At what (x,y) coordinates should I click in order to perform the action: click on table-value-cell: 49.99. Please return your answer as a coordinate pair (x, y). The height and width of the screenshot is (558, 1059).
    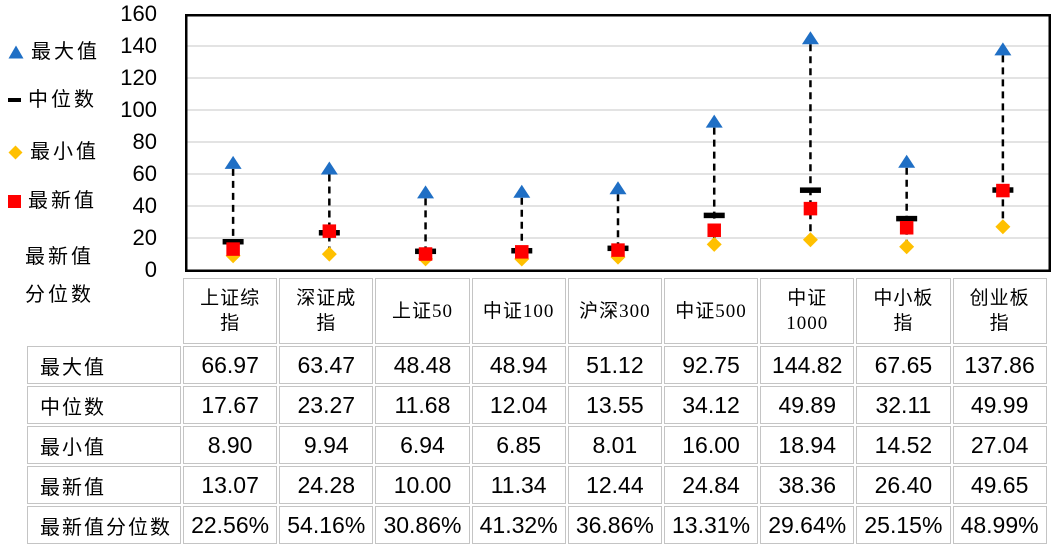
    Looking at the image, I should click on (999, 405).